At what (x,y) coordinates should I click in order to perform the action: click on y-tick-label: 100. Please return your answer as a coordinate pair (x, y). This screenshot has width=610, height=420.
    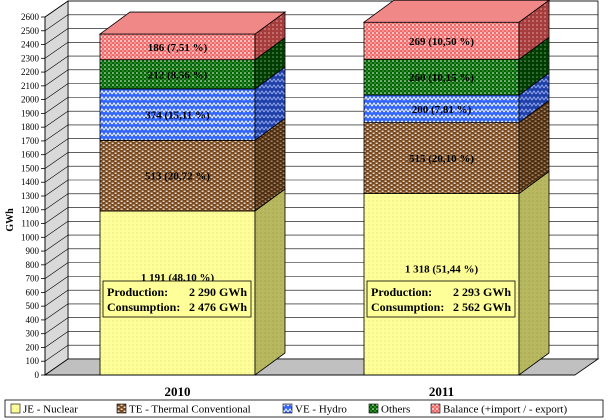
    Looking at the image, I should click on (33, 361).